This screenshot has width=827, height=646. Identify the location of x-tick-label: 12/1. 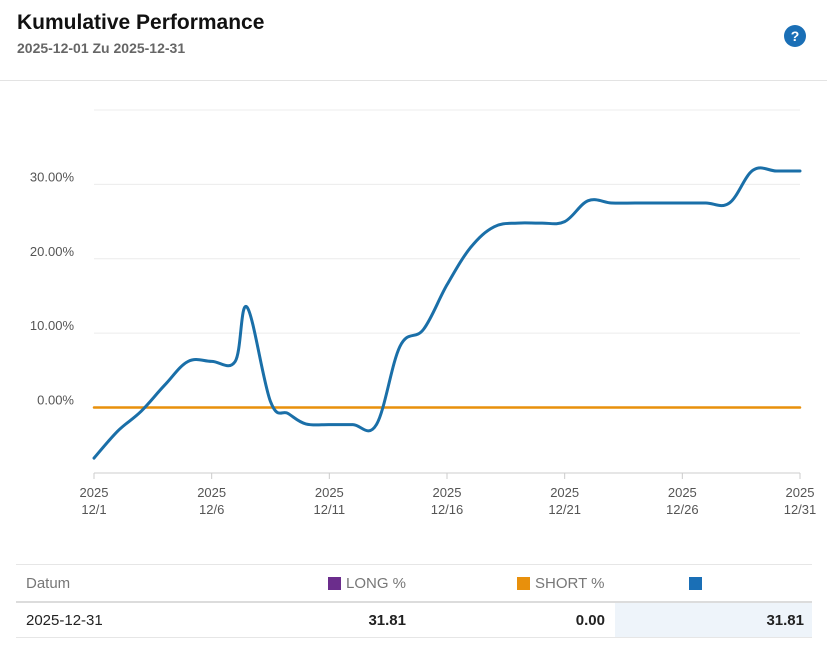
(93, 509).